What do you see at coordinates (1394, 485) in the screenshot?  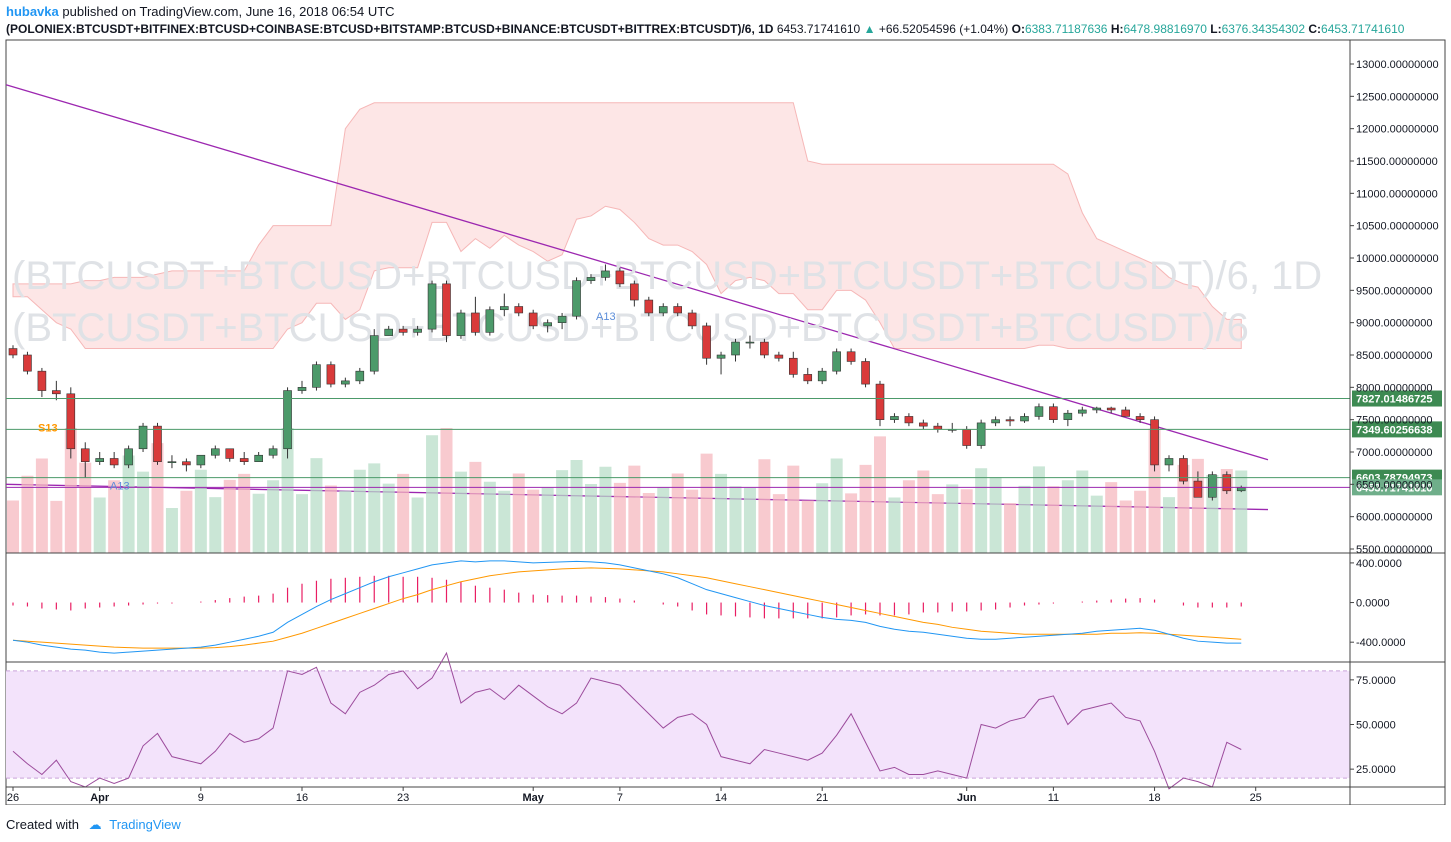 I see `price-tick-label: 6500.00000000` at bounding box center [1394, 485].